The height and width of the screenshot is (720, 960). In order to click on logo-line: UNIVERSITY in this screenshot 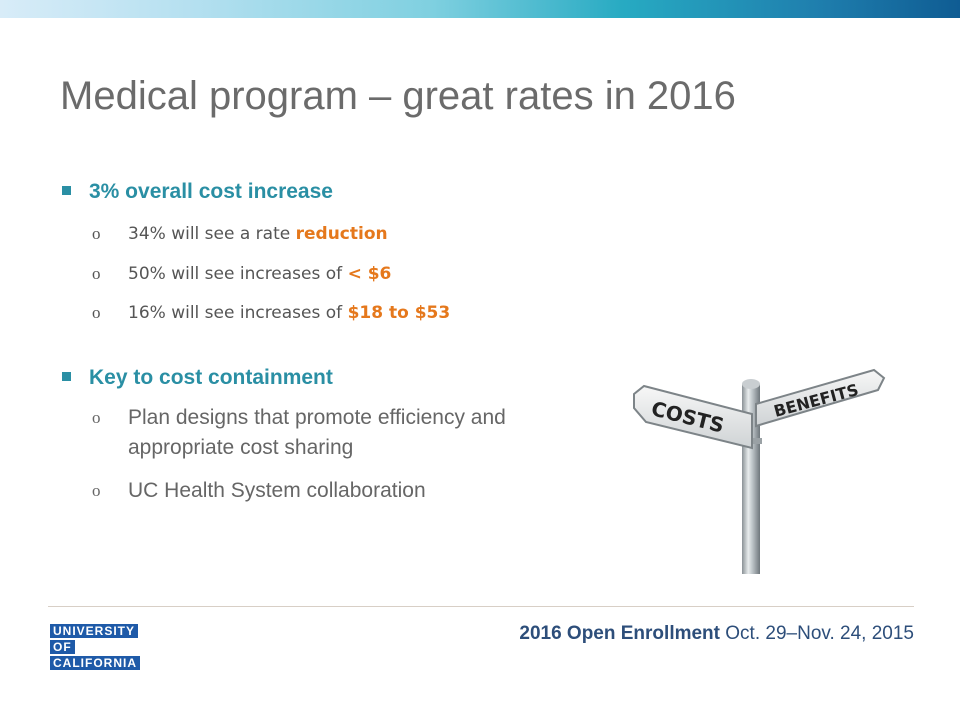, I will do `click(94, 631)`.